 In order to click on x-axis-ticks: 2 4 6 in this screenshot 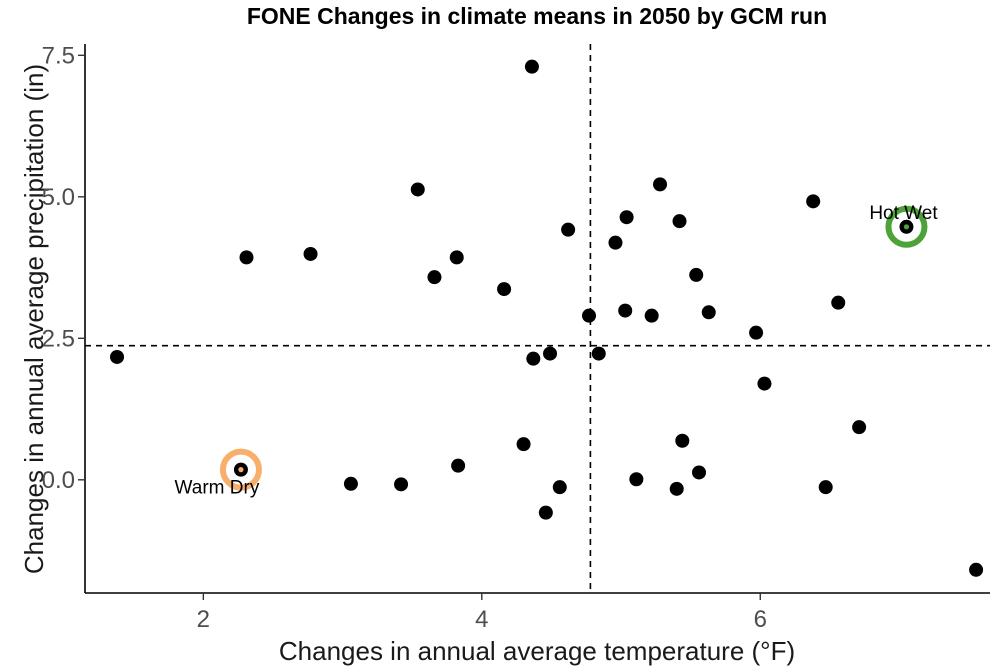, I will do `click(482, 613)`.